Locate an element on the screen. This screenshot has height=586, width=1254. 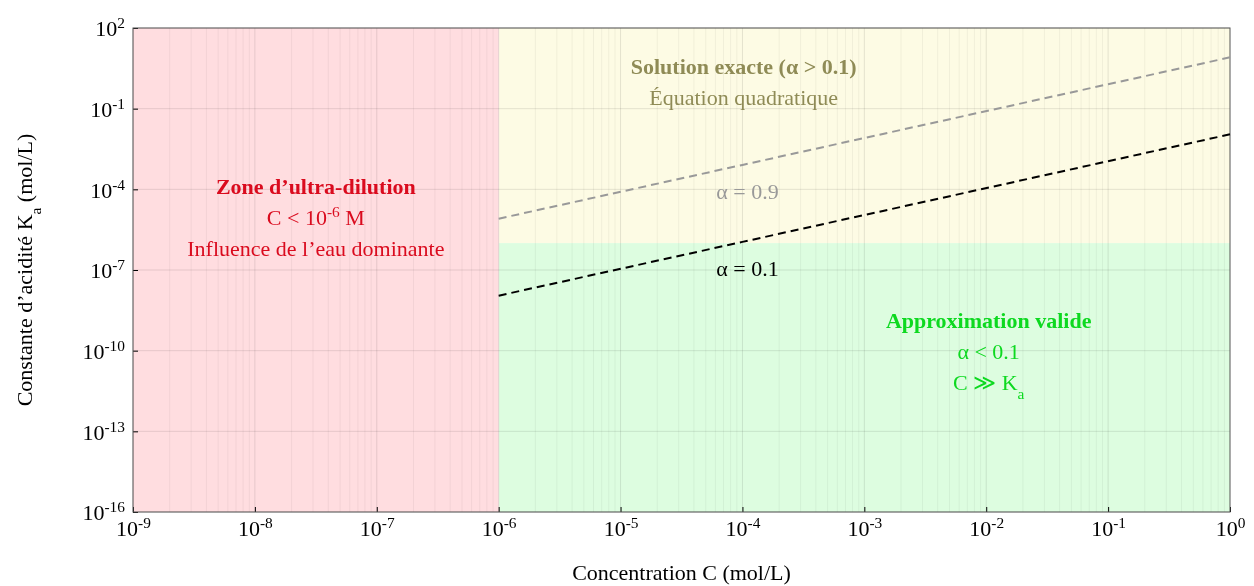
y-tick-label: 10$^{-10}$ is located at coordinates (104, 350).